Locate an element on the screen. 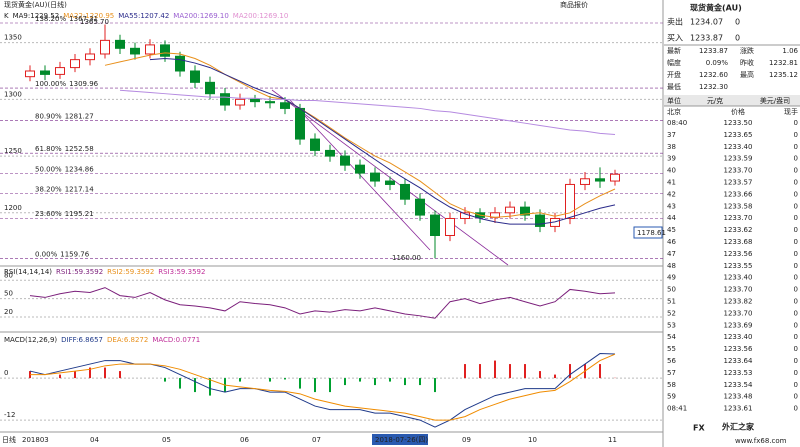 This screenshot has height=447, width=800. tick-cell: 1233.62 is located at coordinates (738, 230).